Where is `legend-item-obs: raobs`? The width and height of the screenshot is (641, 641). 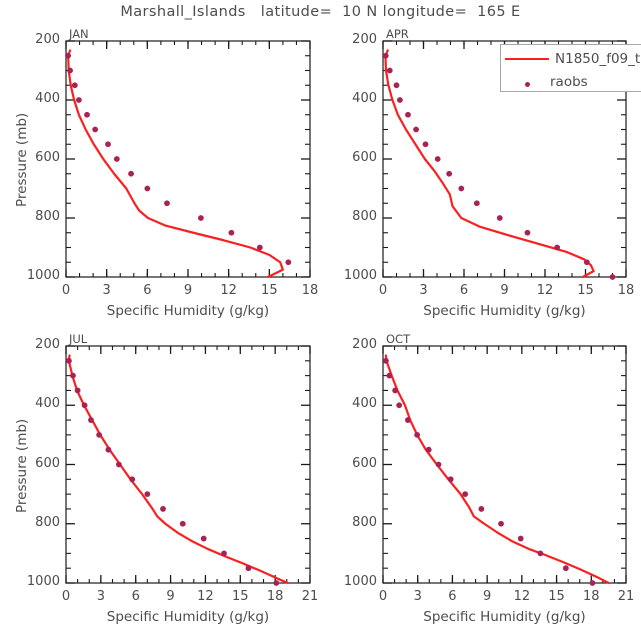 legend-item-obs: raobs is located at coordinates (549, 81).